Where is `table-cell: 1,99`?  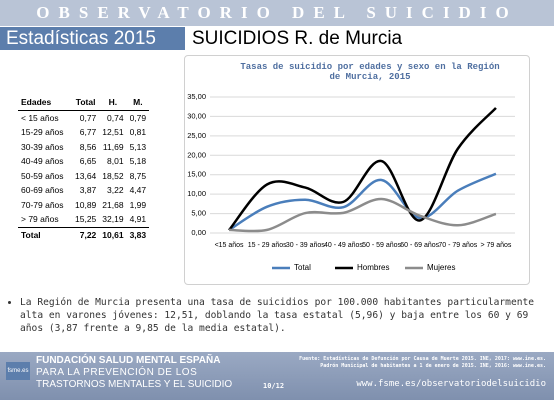 table-cell: 1,99 is located at coordinates (138, 204).